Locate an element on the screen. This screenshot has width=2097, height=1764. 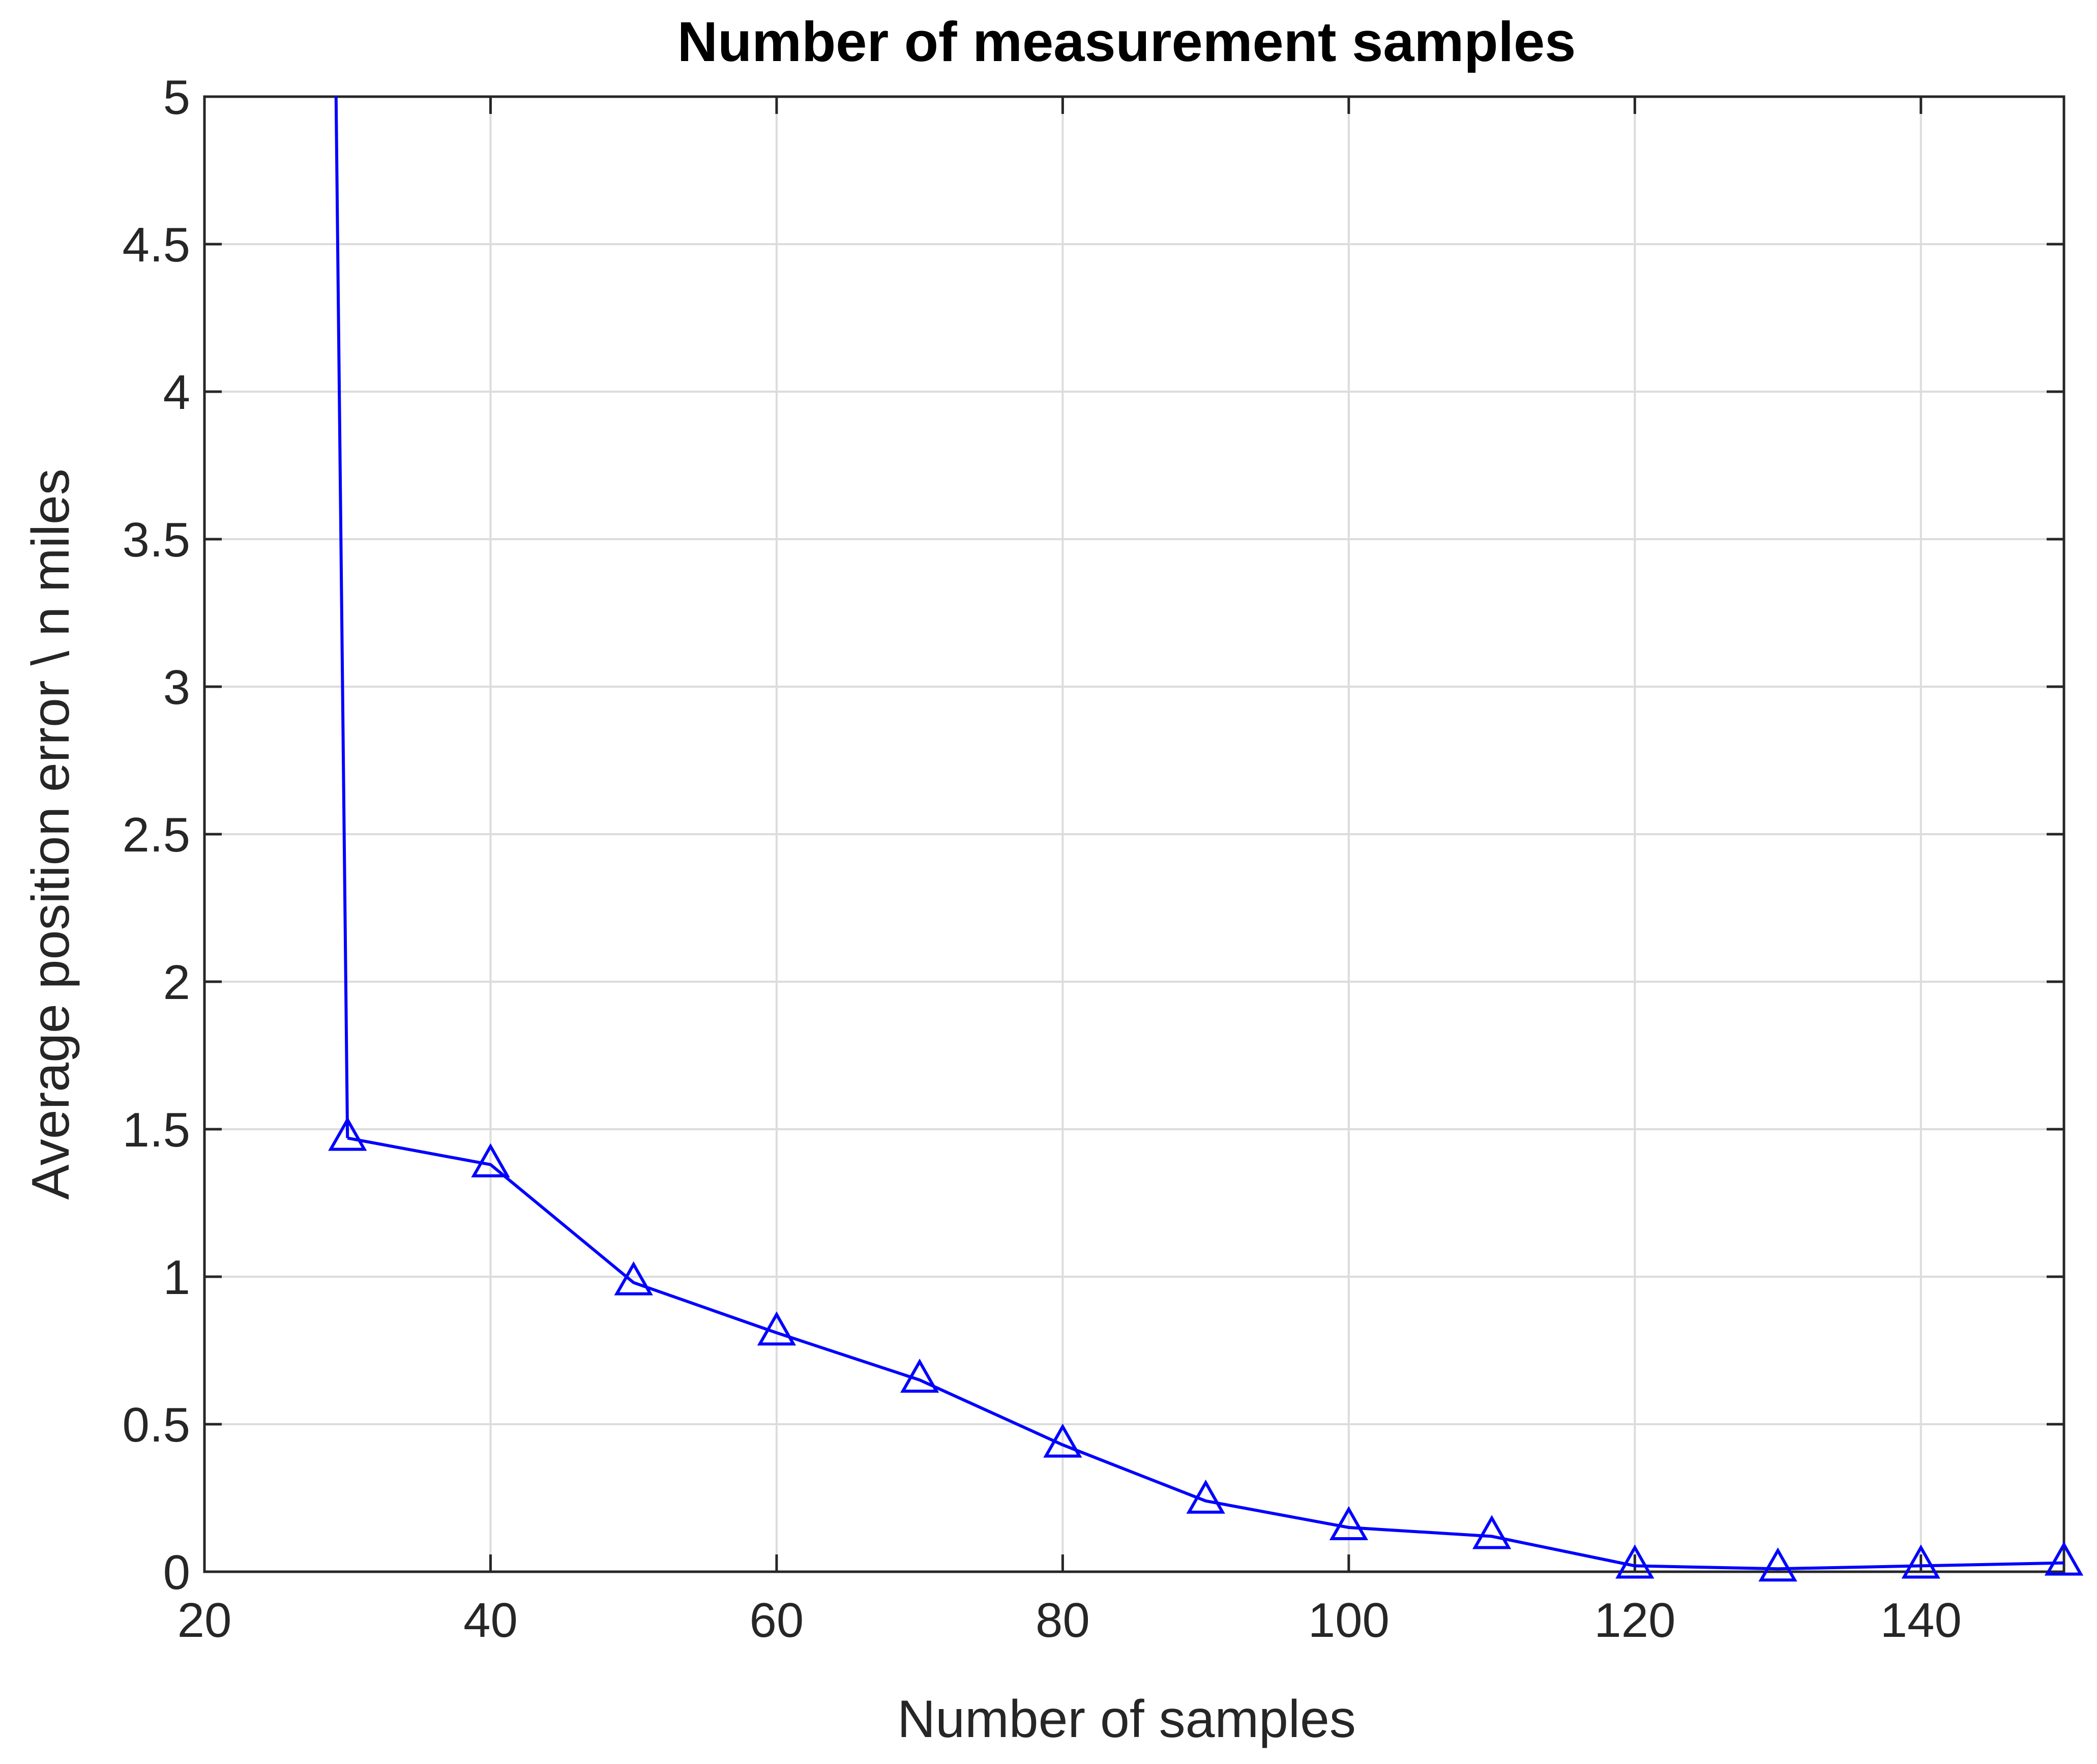
x-tick-label: 40 is located at coordinates (491, 1620).